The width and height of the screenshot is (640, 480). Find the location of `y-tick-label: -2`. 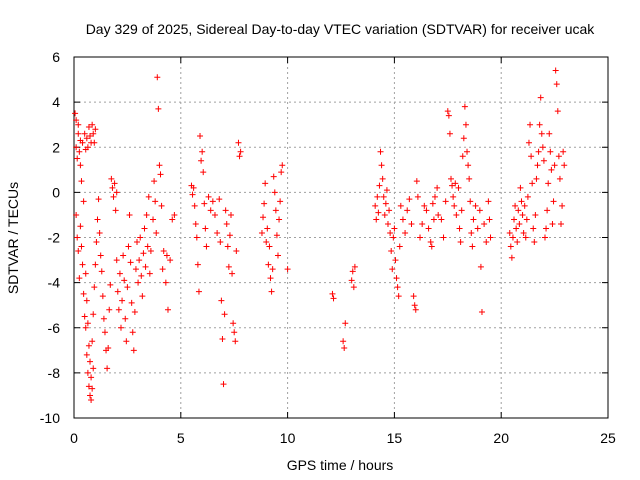

y-tick-label: -2 is located at coordinates (54, 238).